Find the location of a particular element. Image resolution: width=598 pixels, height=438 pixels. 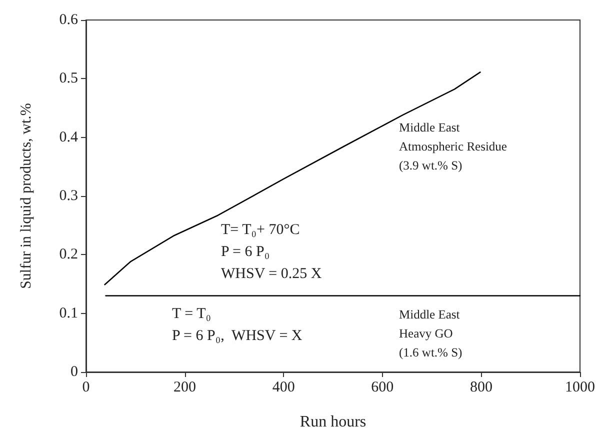

y-tick-label: 0.2 is located at coordinates (68, 254).